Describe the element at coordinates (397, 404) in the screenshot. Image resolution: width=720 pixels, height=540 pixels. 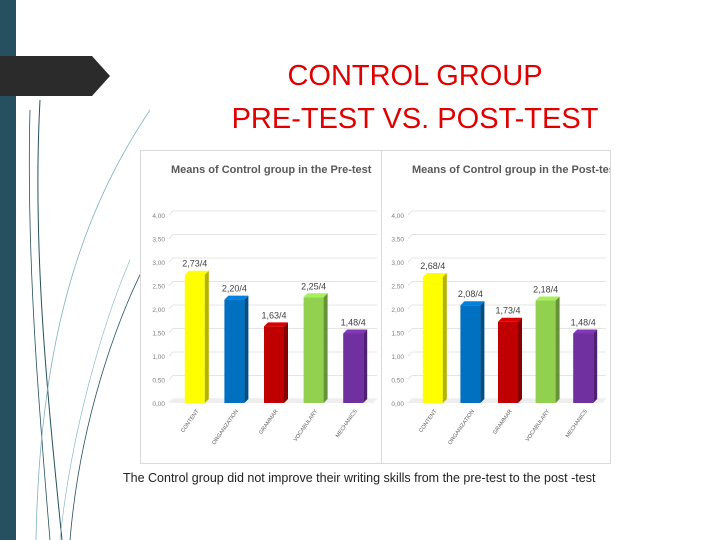
I see `post-ytick-label: 0,00` at that location.